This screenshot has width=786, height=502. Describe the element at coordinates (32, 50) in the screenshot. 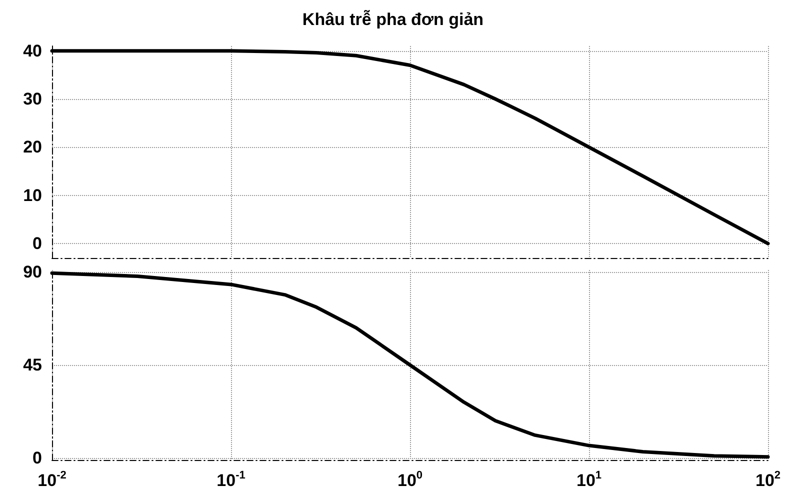

I see `y-tick-label: 40` at that location.